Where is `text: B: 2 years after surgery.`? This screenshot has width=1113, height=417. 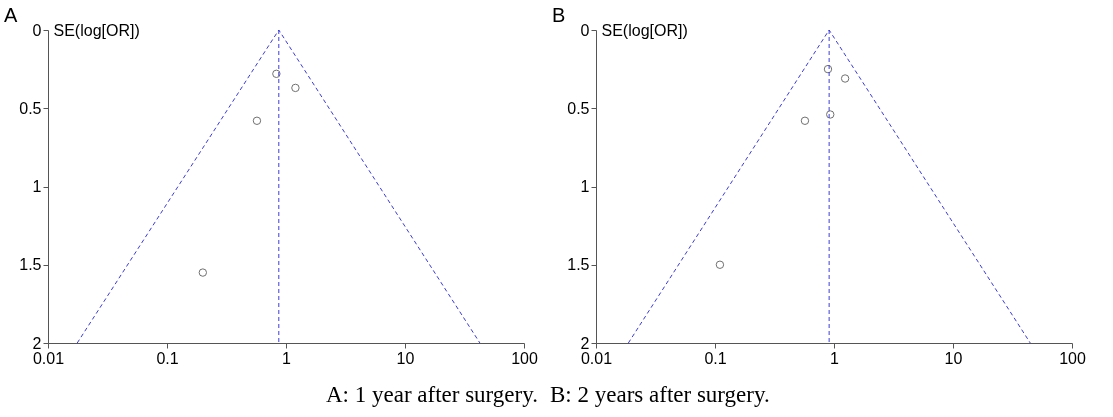
text: B: 2 years after surgery. is located at coordinates (660, 394).